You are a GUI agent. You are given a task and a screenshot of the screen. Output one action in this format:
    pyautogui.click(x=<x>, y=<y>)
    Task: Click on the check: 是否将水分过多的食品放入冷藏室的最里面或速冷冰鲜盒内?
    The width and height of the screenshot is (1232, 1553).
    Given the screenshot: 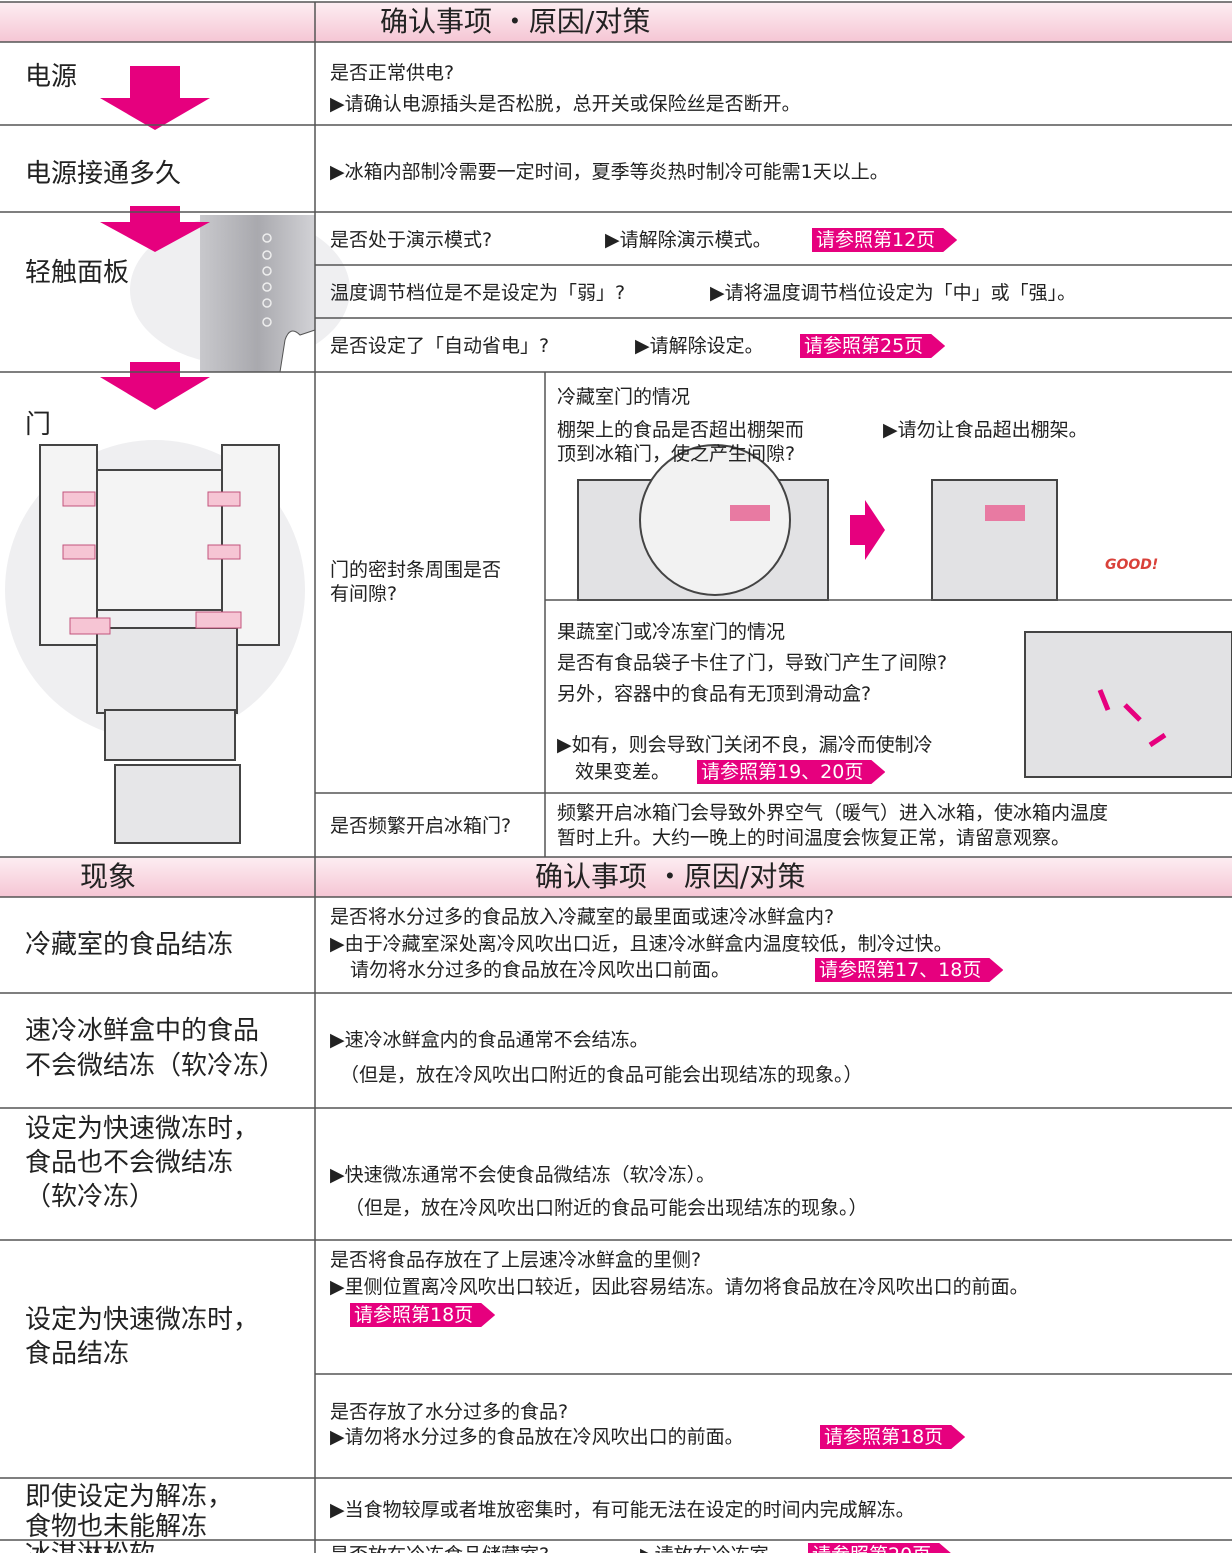 What is the action you would take?
    pyautogui.click(x=582, y=917)
    